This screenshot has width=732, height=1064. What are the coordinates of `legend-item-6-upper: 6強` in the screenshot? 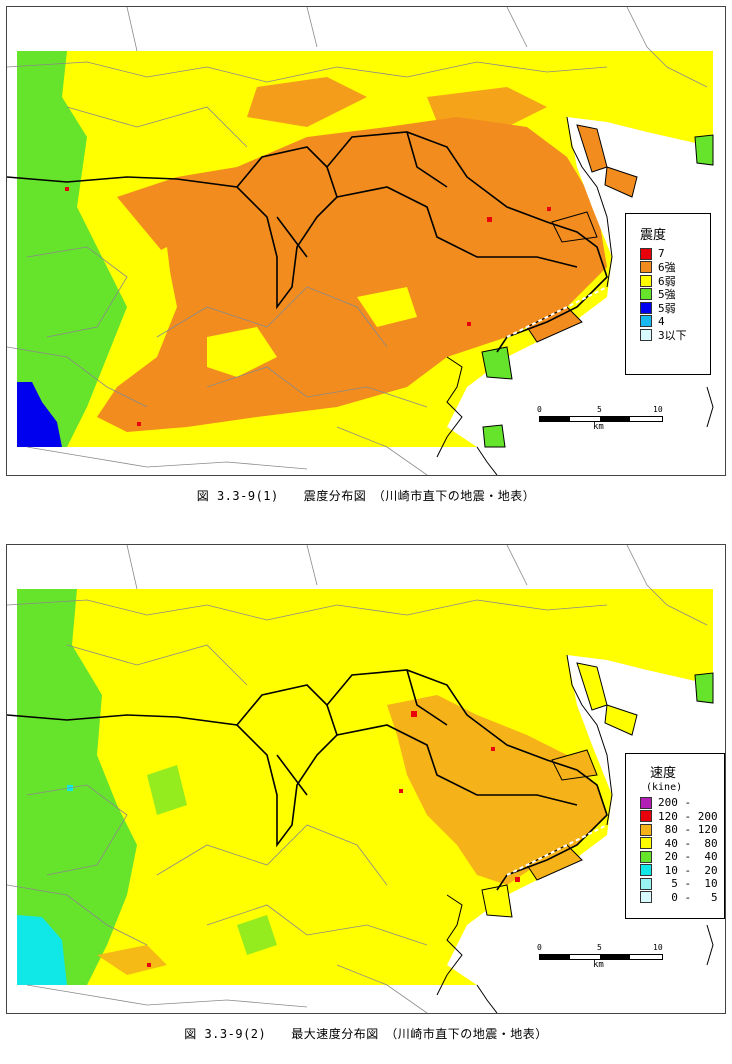 It's located at (675, 268).